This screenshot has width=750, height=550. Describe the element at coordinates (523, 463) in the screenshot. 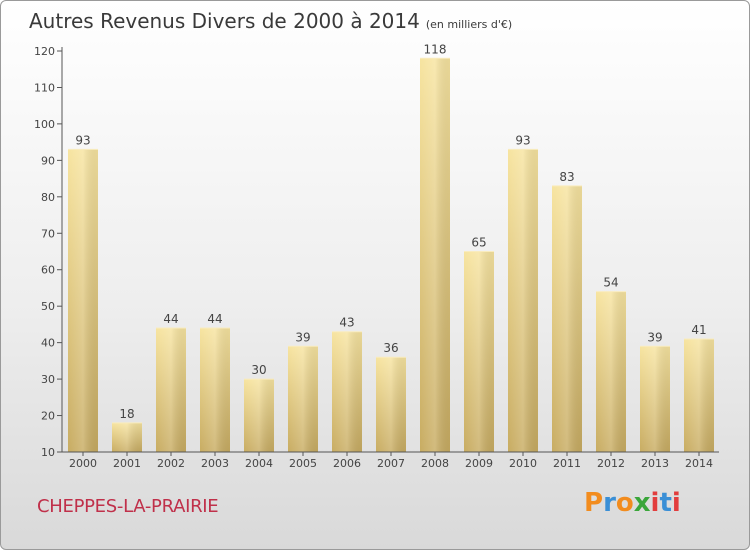

I see `x-tick-label-2010: 2010` at that location.